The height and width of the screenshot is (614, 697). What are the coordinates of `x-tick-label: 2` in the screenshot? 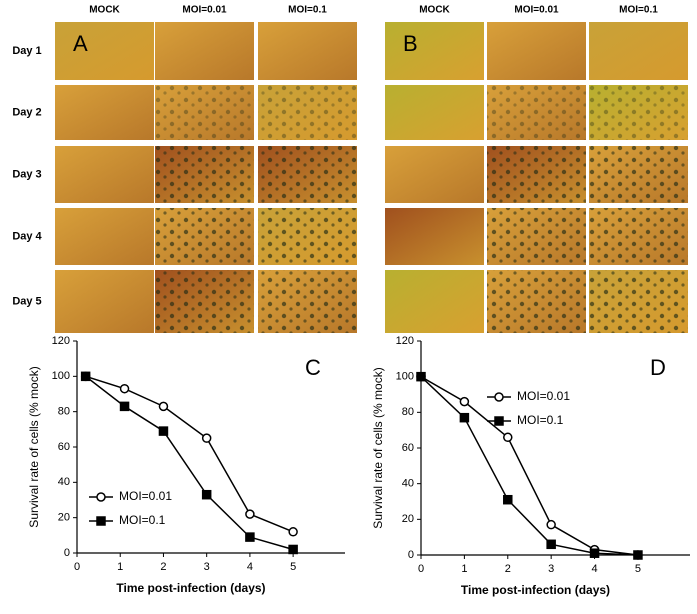 It's located at (163, 567).